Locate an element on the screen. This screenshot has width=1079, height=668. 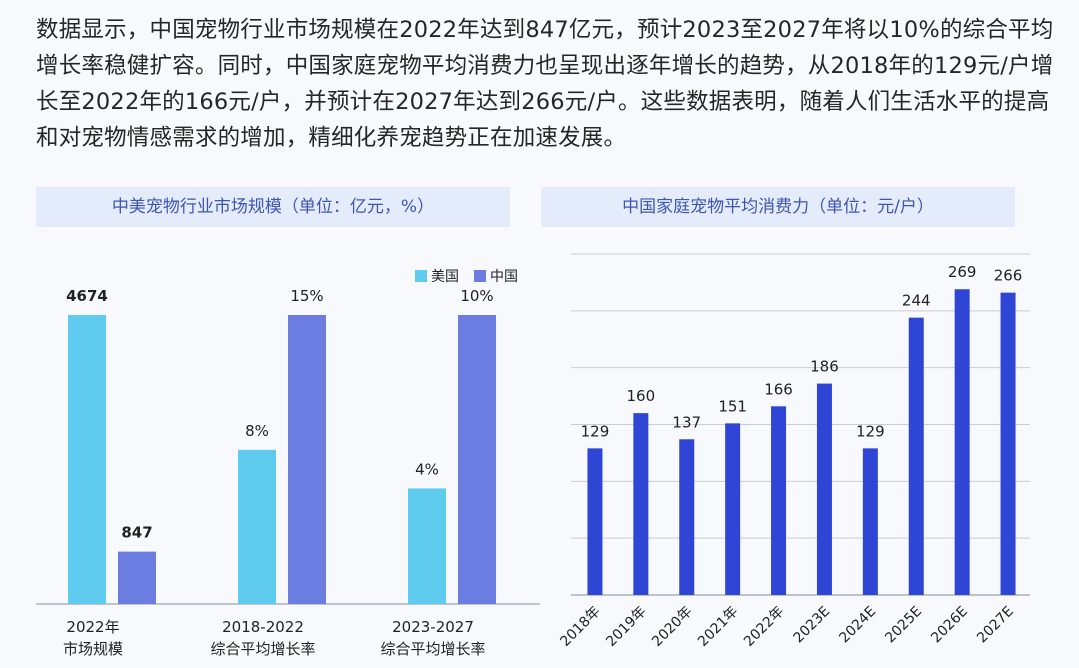
data-label-spending-6: 129 is located at coordinates (870, 431).